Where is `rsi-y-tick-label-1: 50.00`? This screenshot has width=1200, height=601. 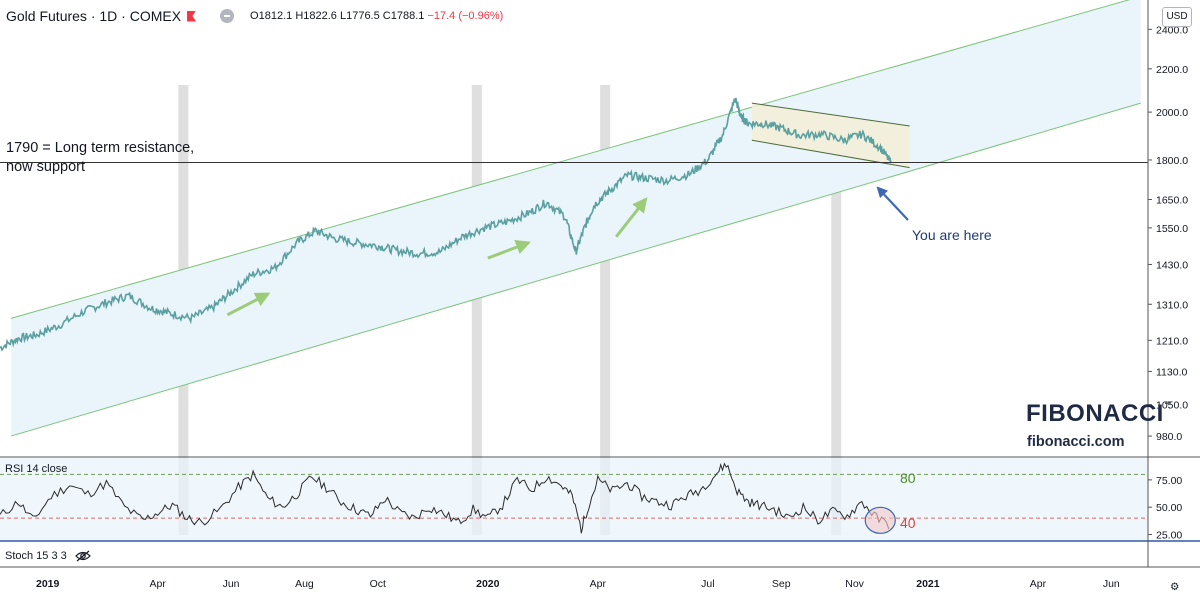
rsi-y-tick-label-1: 50.00 is located at coordinates (1169, 508).